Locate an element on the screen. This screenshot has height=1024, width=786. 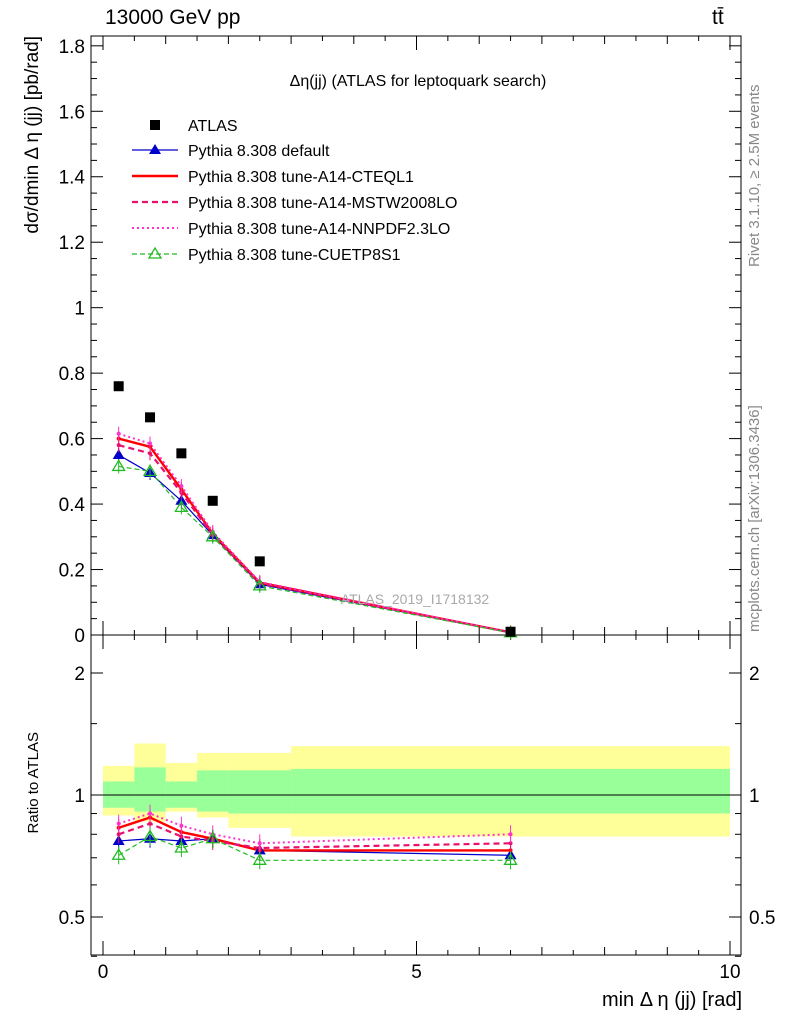
ratio-ytick-label-left: 0.5 is located at coordinates (72, 918).